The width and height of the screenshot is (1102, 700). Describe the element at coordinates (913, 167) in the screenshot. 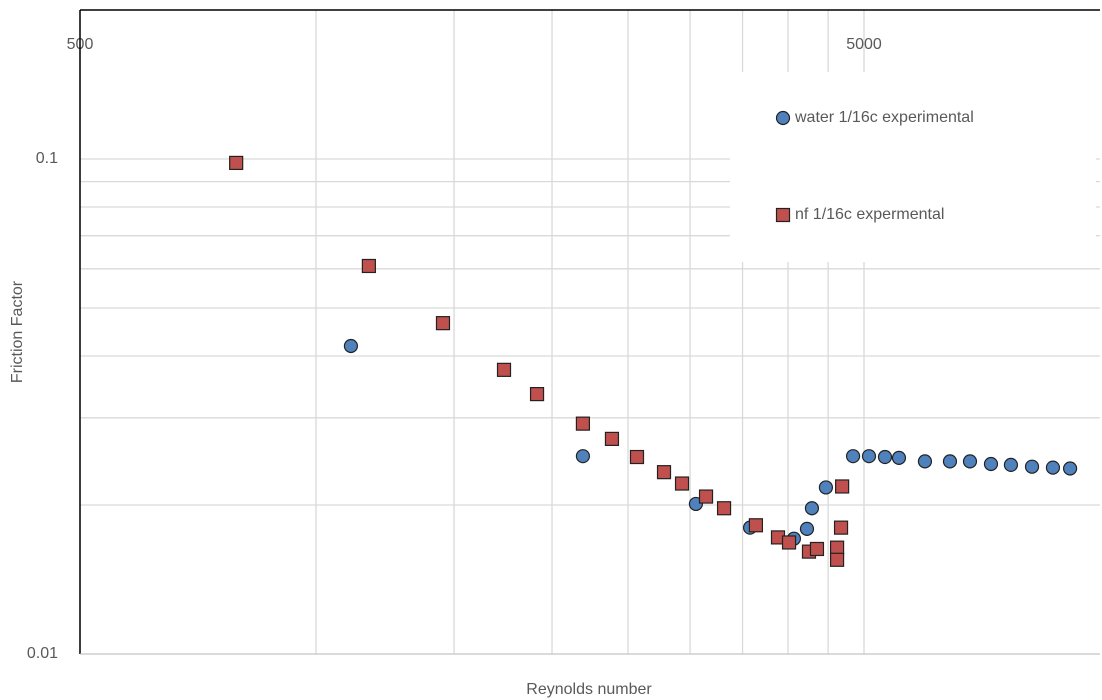

I see `legend-box` at that location.